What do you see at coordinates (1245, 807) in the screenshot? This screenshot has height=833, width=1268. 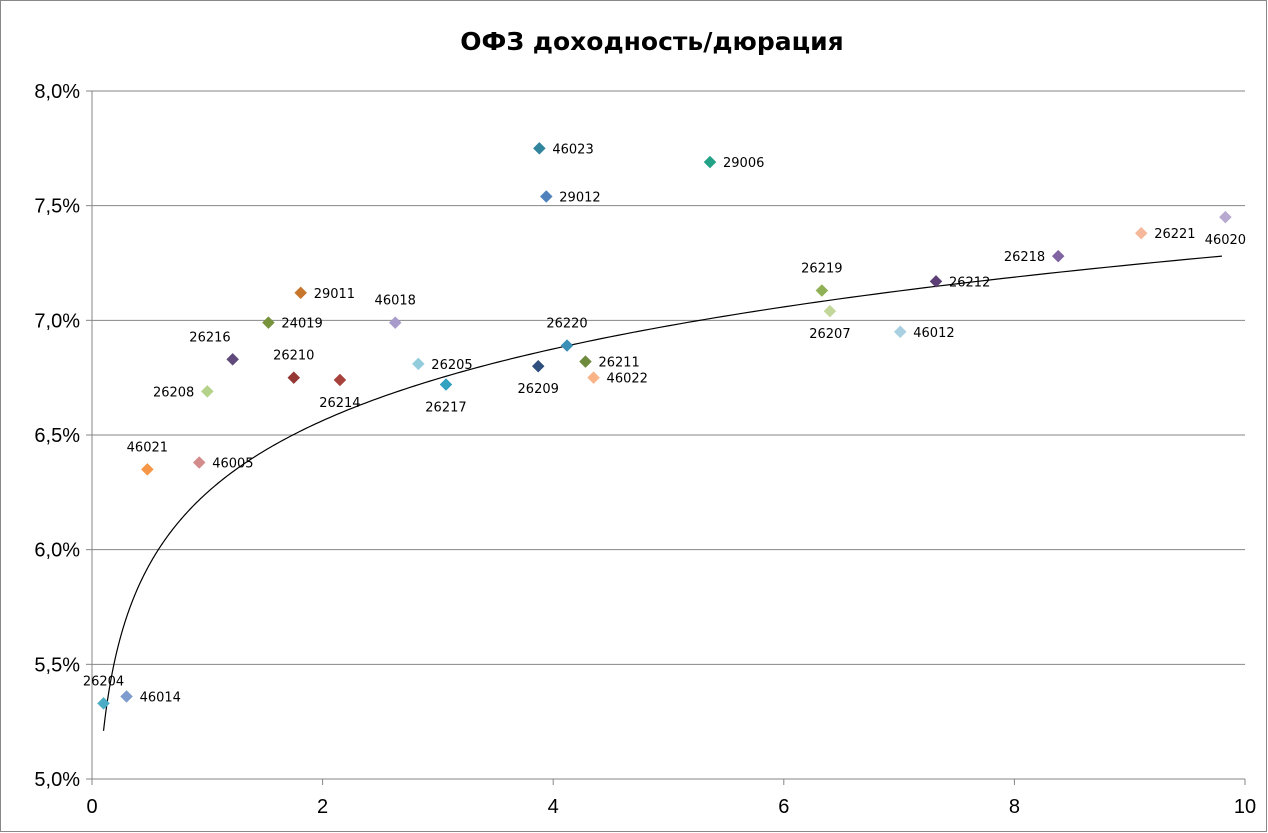 I see `x-tick-label: 10` at bounding box center [1245, 807].